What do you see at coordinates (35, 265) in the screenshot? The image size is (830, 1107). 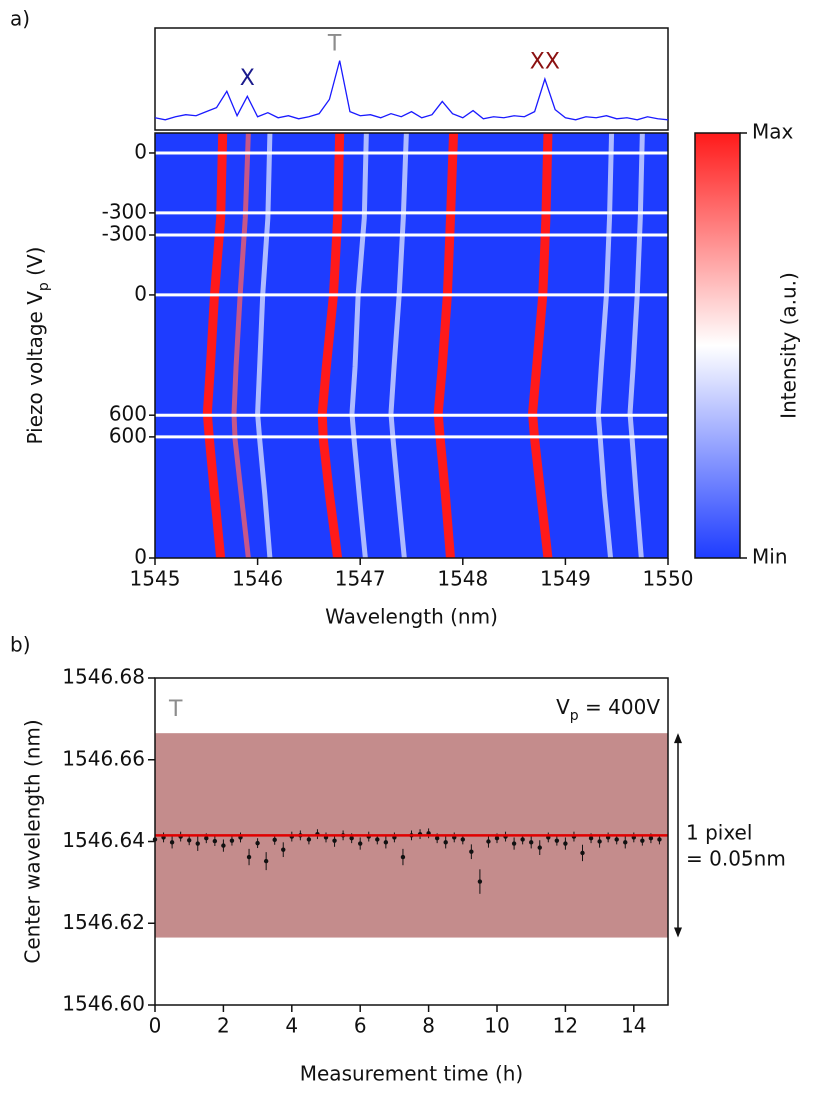 I see `y-axis-label-part: (V)` at bounding box center [35, 265].